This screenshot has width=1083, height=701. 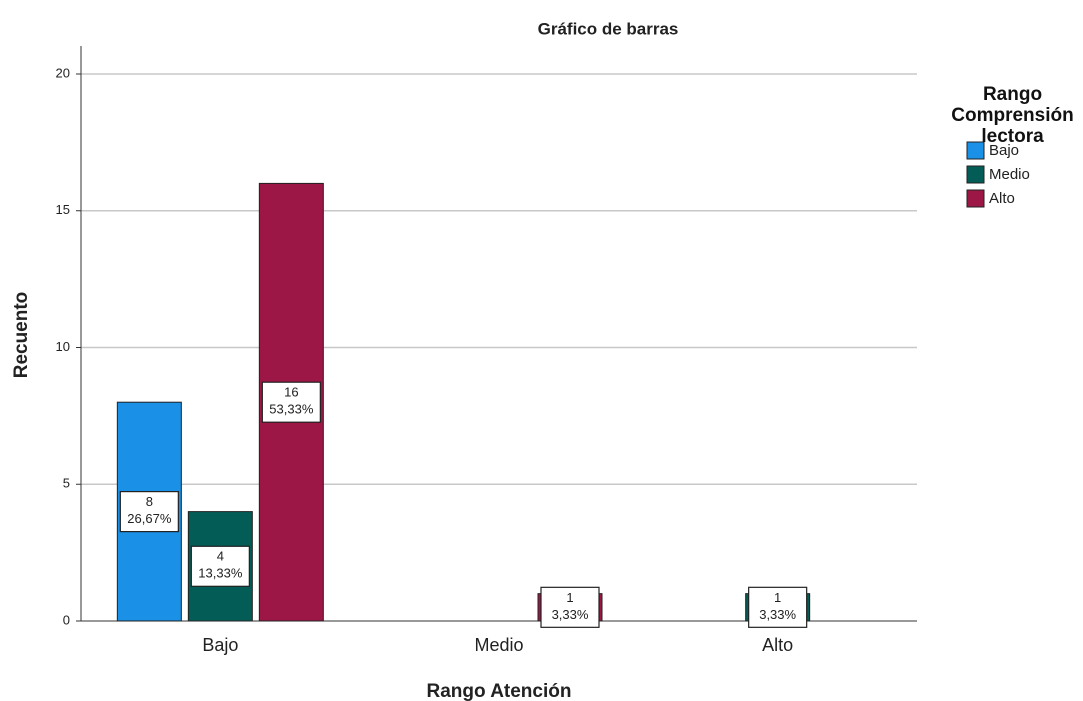 I want to click on legend-label: Alto, so click(x=1002, y=198).